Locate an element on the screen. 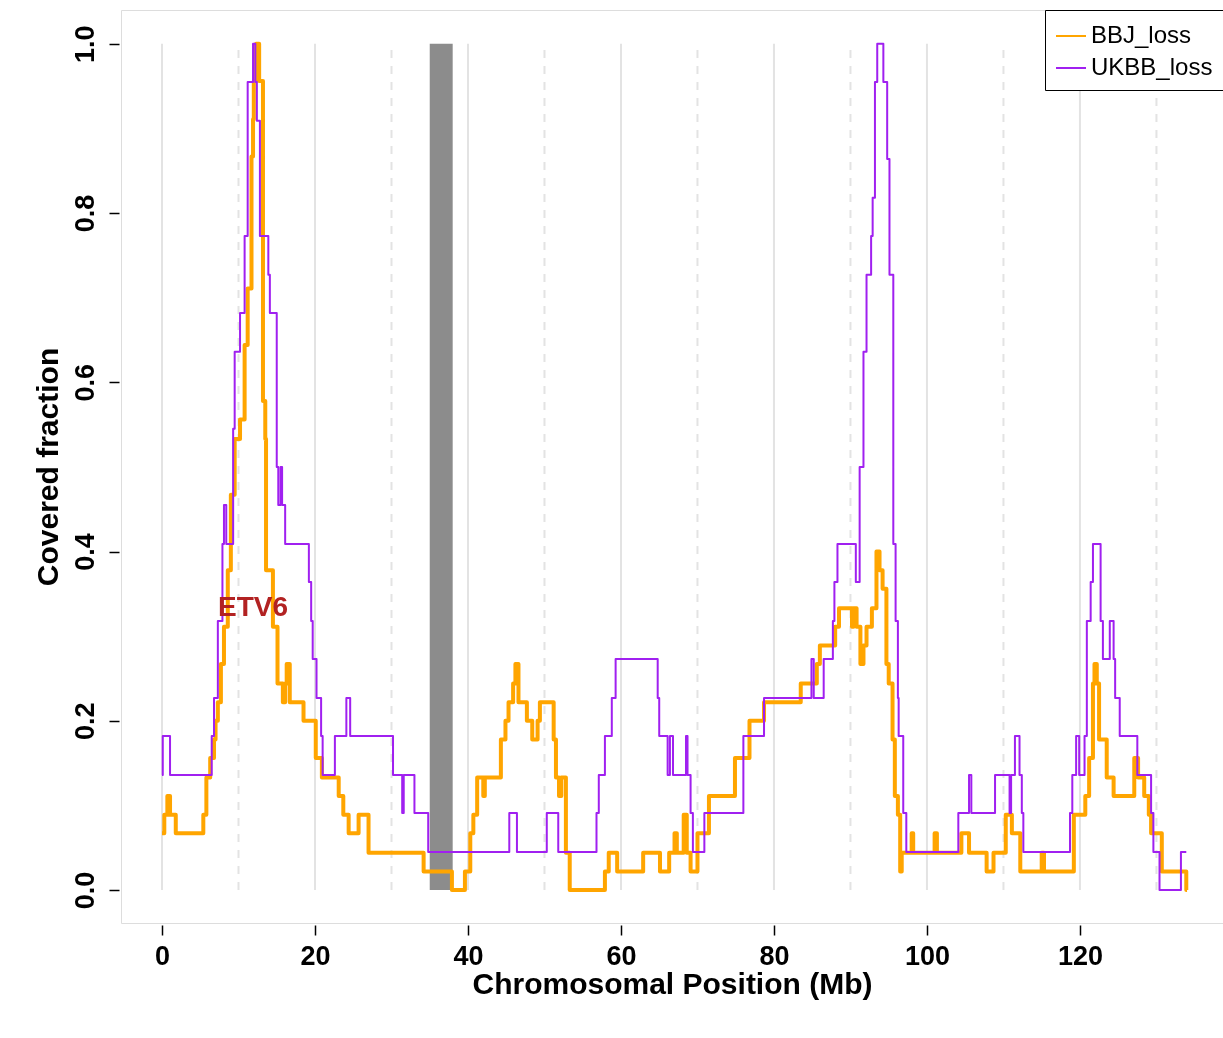  x-tick-label: 20 is located at coordinates (315, 955).